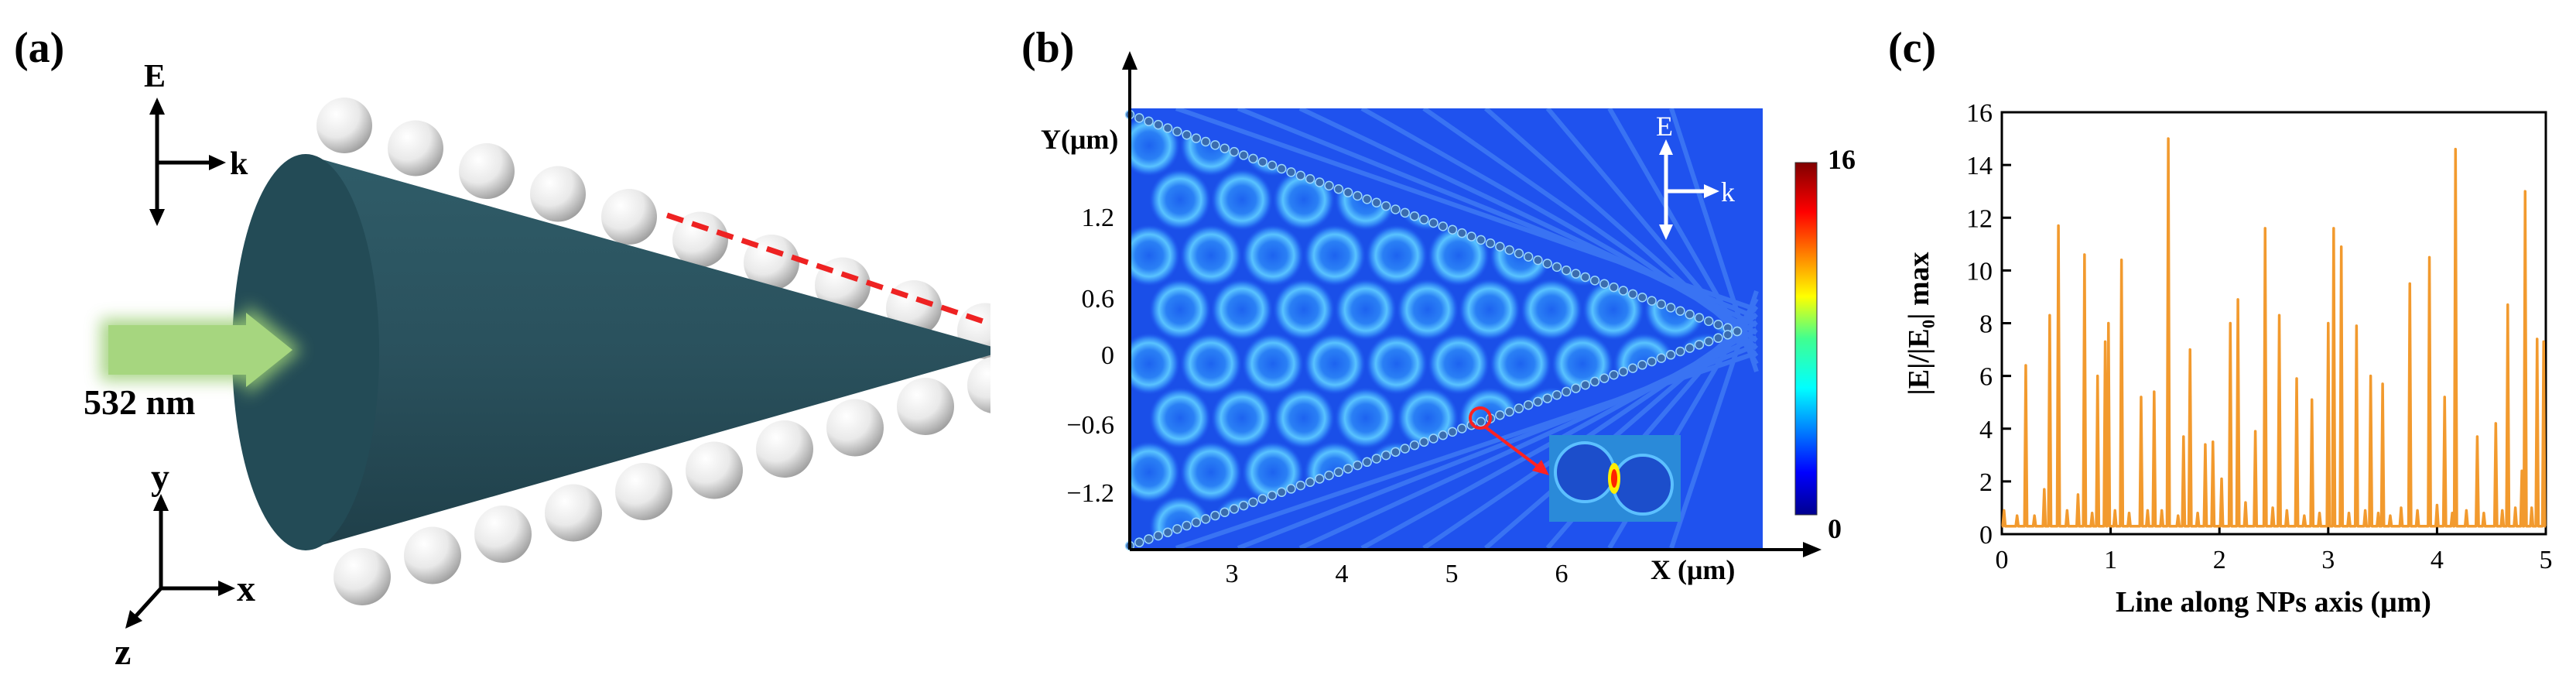 This screenshot has width=2576, height=682. I want to click on wavelength-label: 532 nm, so click(139, 402).